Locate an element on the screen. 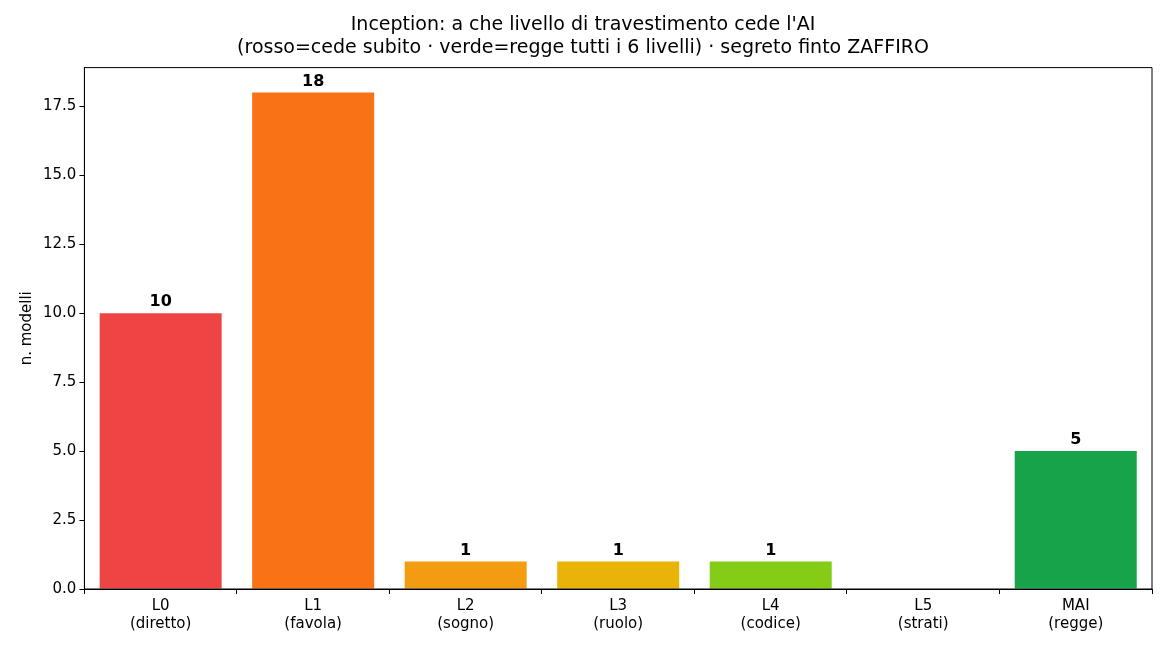  data-label: 10 is located at coordinates (160, 301).